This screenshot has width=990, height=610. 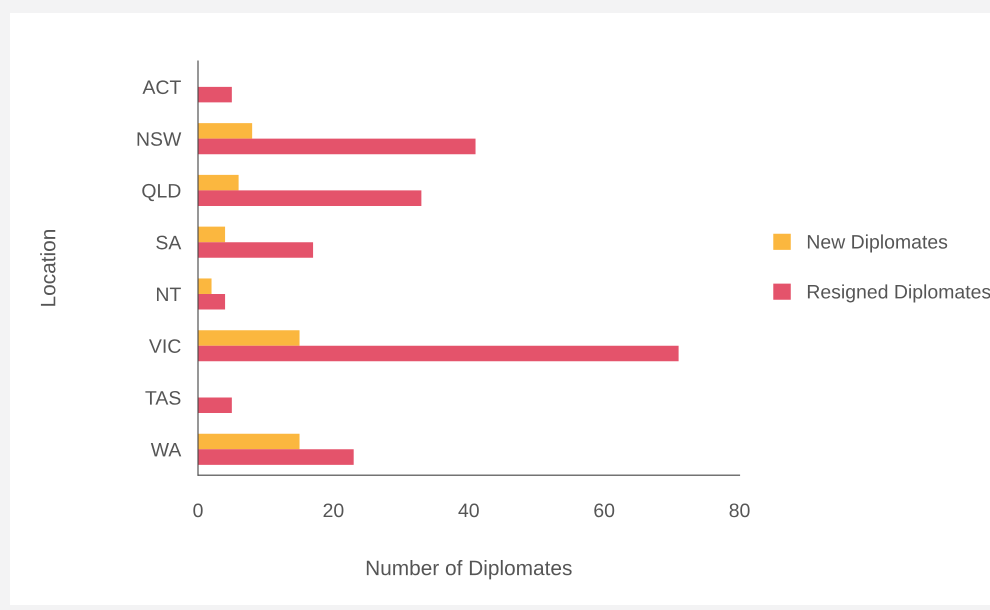 I want to click on x-tick-label: 40, so click(x=468, y=510).